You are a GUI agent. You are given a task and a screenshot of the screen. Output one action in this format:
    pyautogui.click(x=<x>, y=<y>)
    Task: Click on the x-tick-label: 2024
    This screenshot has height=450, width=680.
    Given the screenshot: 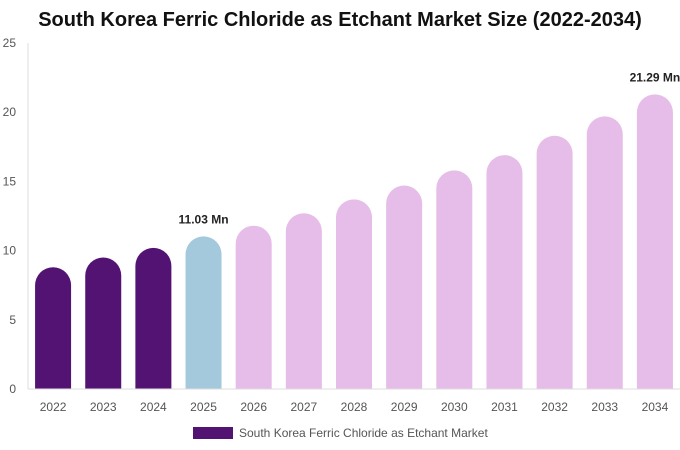 What is the action you would take?
    pyautogui.click(x=153, y=407)
    